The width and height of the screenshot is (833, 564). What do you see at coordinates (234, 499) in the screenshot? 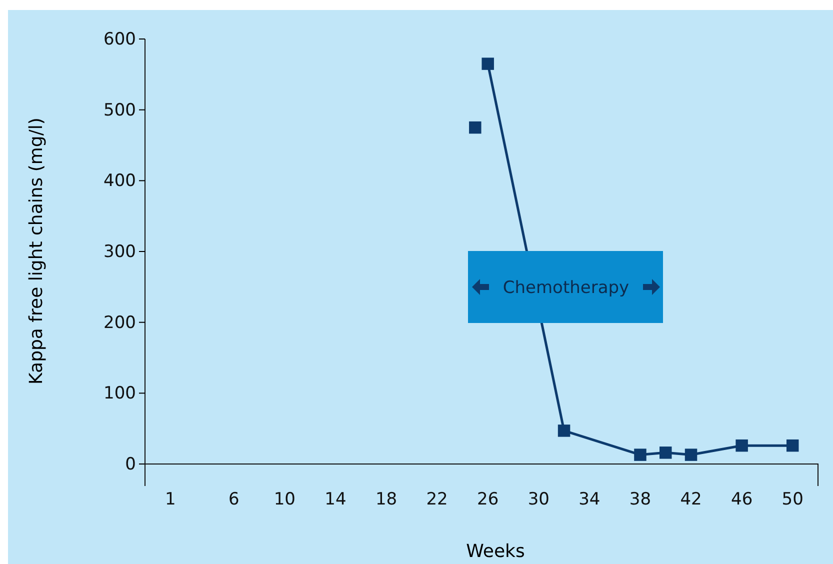
I see `x-tick-label: 6` at bounding box center [234, 499].